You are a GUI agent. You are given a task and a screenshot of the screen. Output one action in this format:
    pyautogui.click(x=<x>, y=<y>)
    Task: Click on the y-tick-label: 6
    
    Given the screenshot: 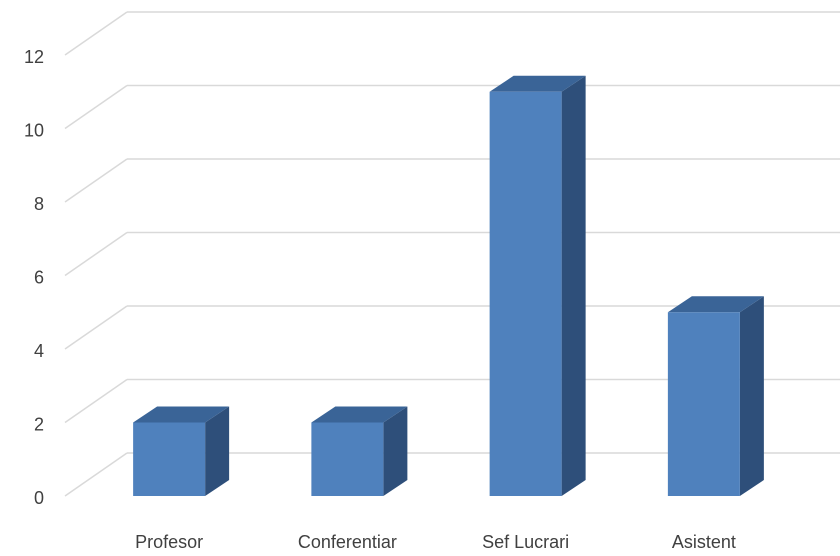 What is the action you would take?
    pyautogui.click(x=39, y=278)
    